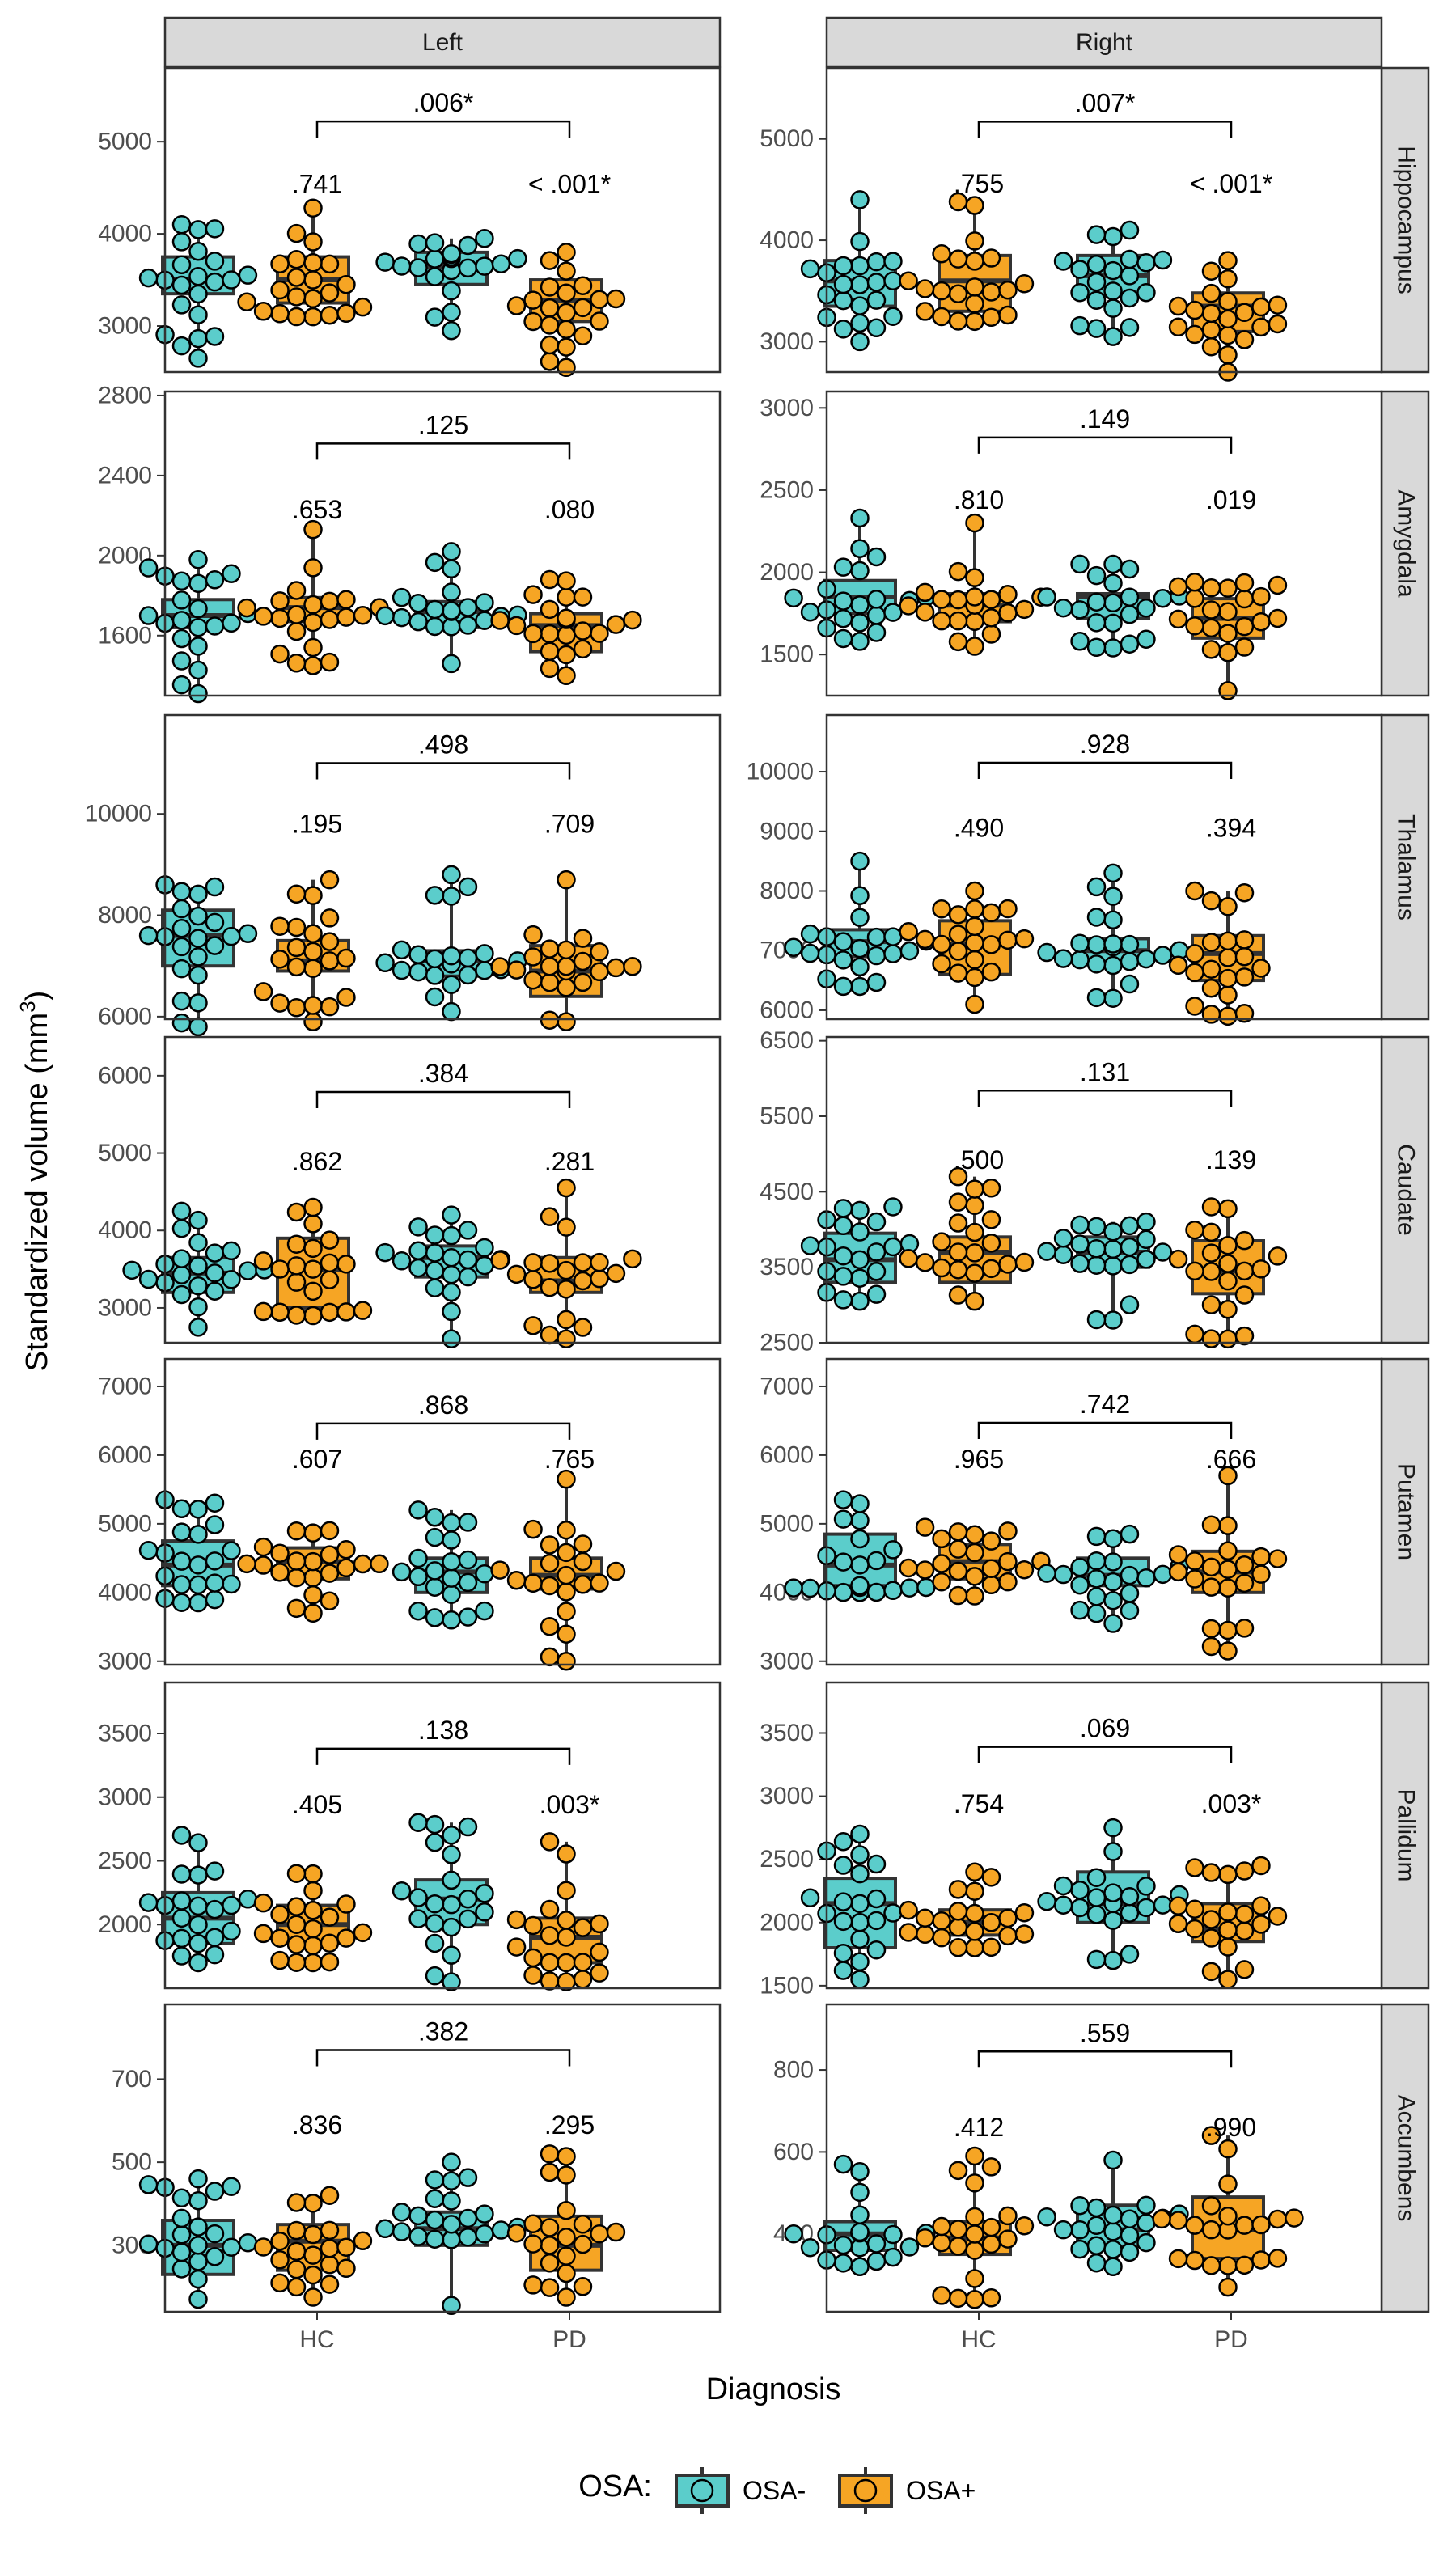 This screenshot has width=1456, height=2552. I want to click on panel-thalamus-left: 6000 8000 10000 .498 .195 .709, so click(403, 875).